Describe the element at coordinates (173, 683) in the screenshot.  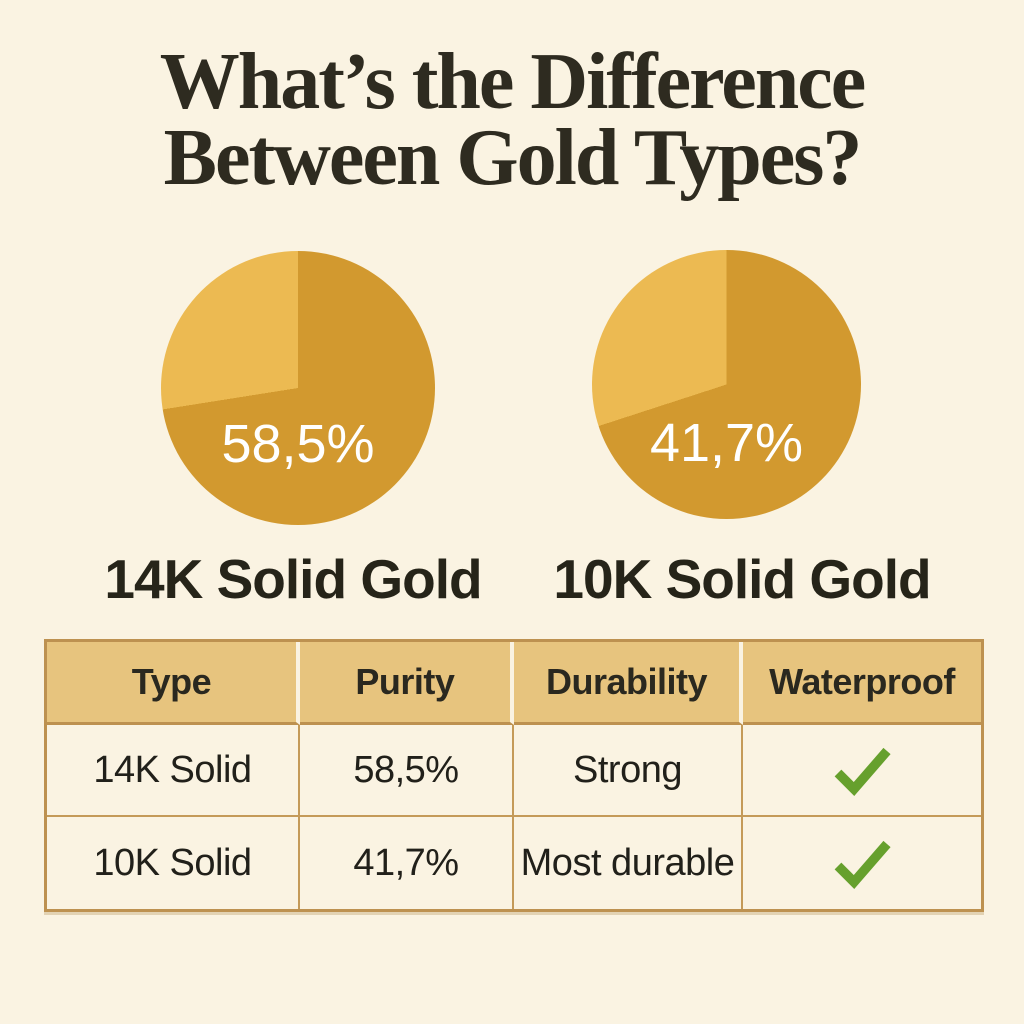
I see `table-header-type: Type` at that location.